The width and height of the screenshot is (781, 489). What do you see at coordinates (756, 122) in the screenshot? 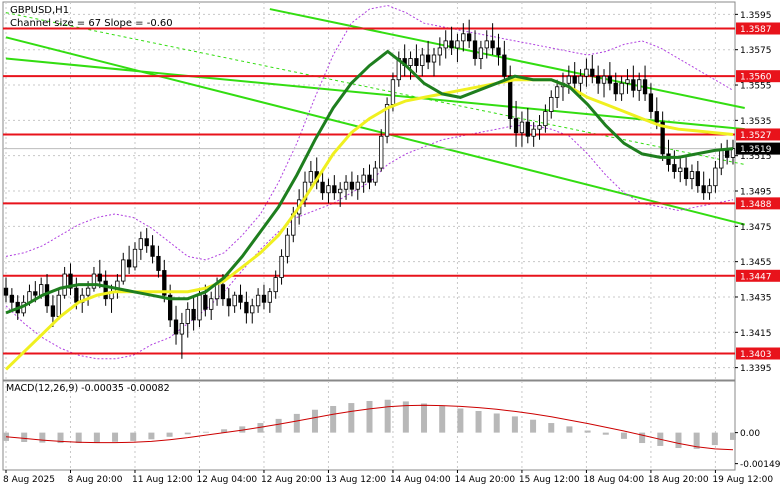
I see `y-tick-label: 1.3535` at bounding box center [756, 122].